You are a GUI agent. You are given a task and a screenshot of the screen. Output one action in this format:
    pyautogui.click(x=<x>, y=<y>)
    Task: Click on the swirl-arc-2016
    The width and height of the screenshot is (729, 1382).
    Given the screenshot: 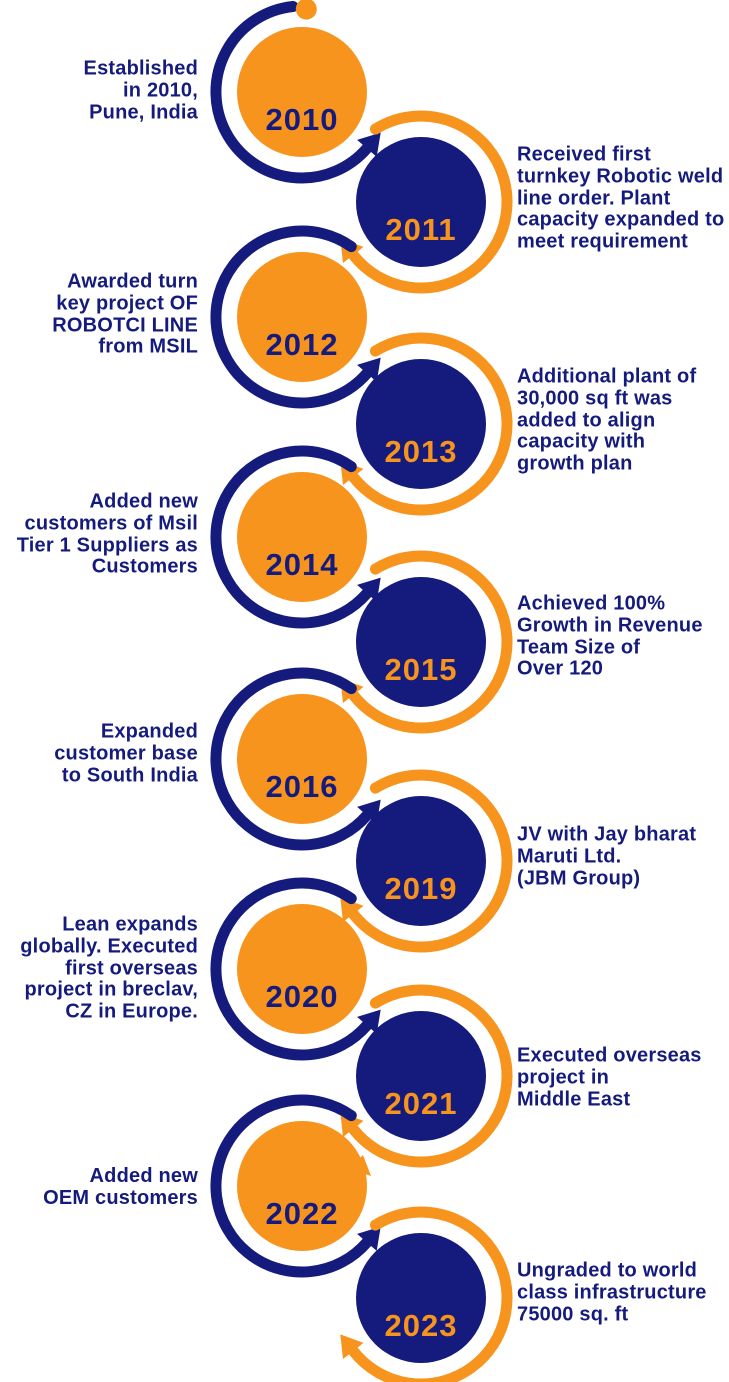 What is the action you would take?
    pyautogui.click(x=291, y=759)
    